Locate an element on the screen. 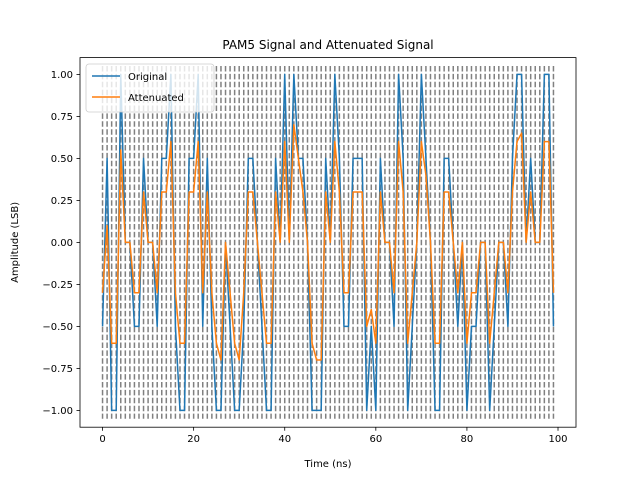  x-tick-label: 40 is located at coordinates (284, 439).